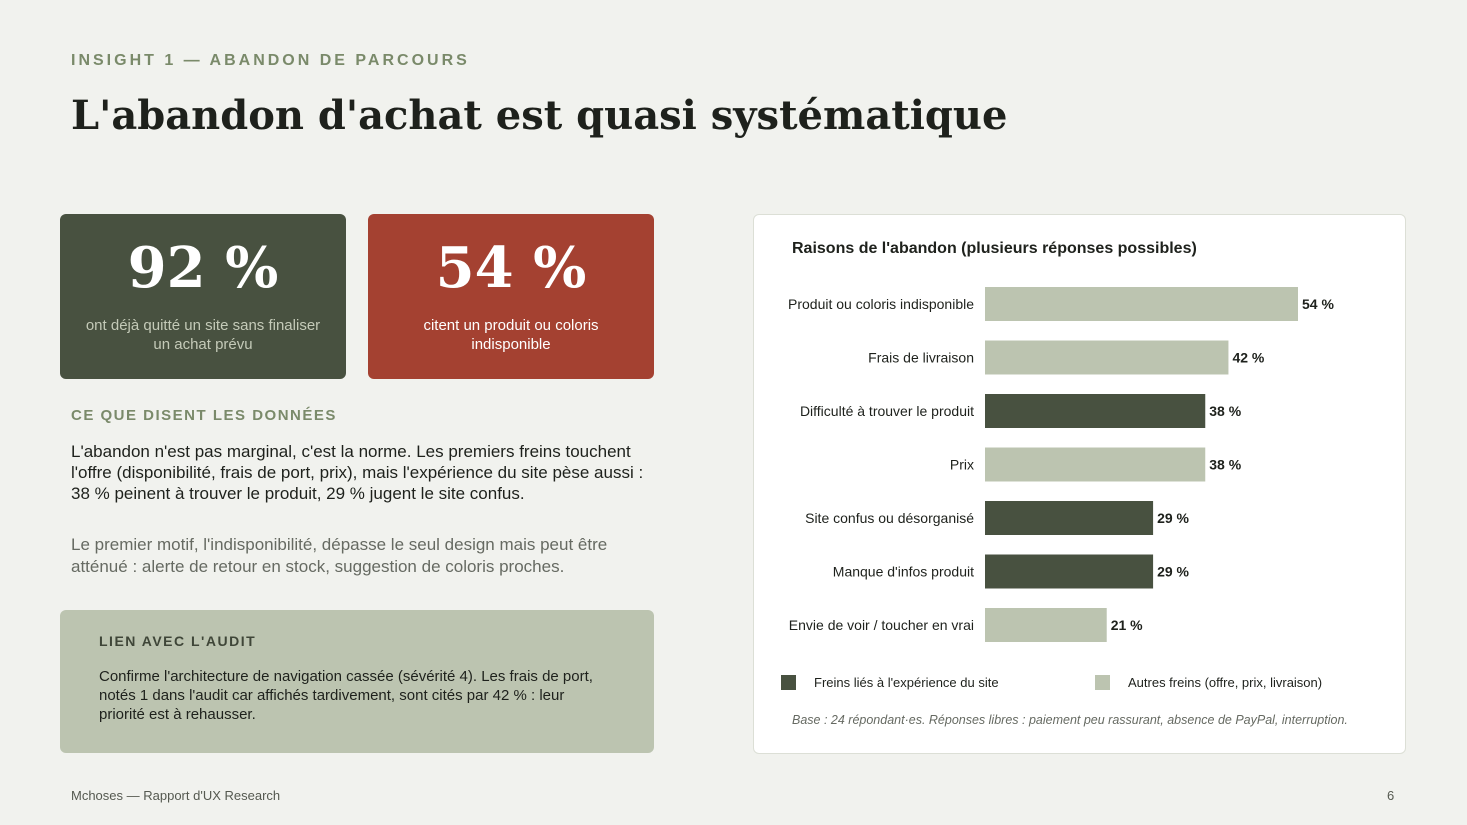  I want to click on bar-value-label: 21 %, so click(1127, 625).